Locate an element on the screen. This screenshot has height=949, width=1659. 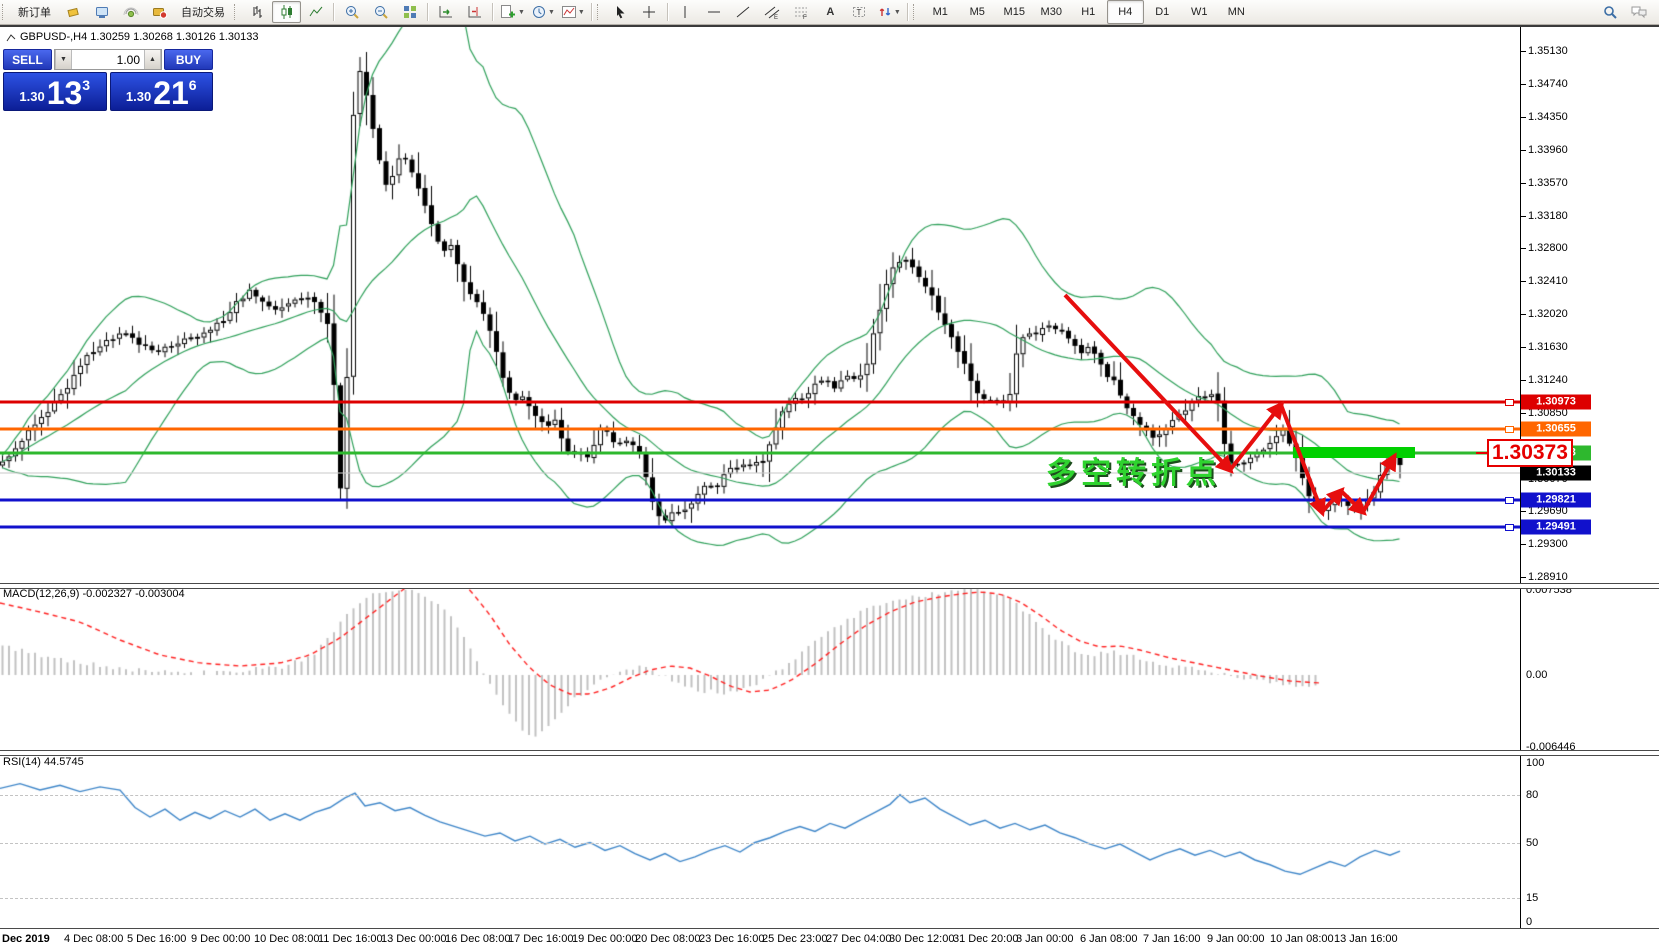
volume-decrease-button: ▼ is located at coordinates (63, 59).